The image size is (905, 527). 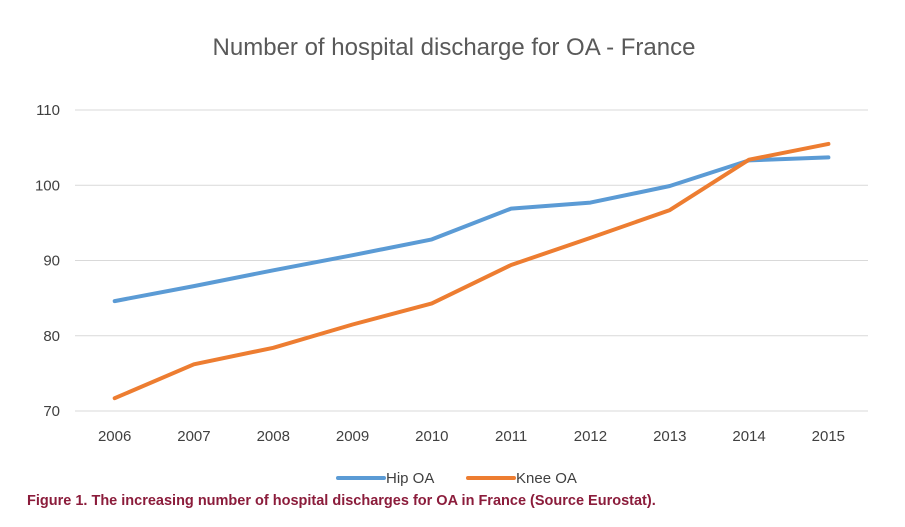 I want to click on x-tick-label: 2011, so click(x=511, y=436).